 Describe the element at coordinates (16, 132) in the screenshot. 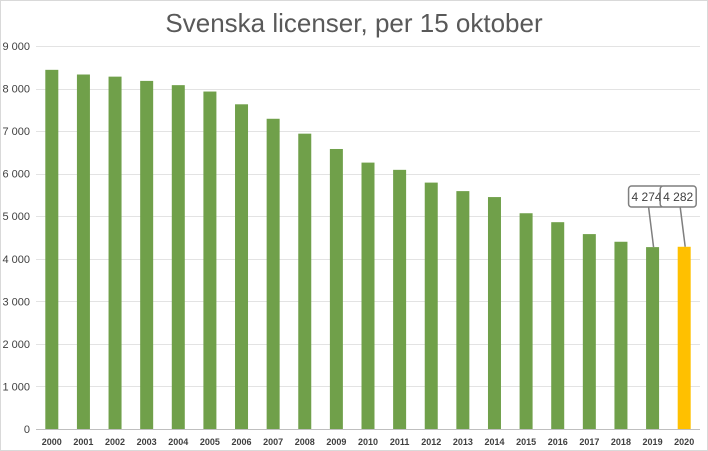

I see `y-tick-label: 7 000` at that location.